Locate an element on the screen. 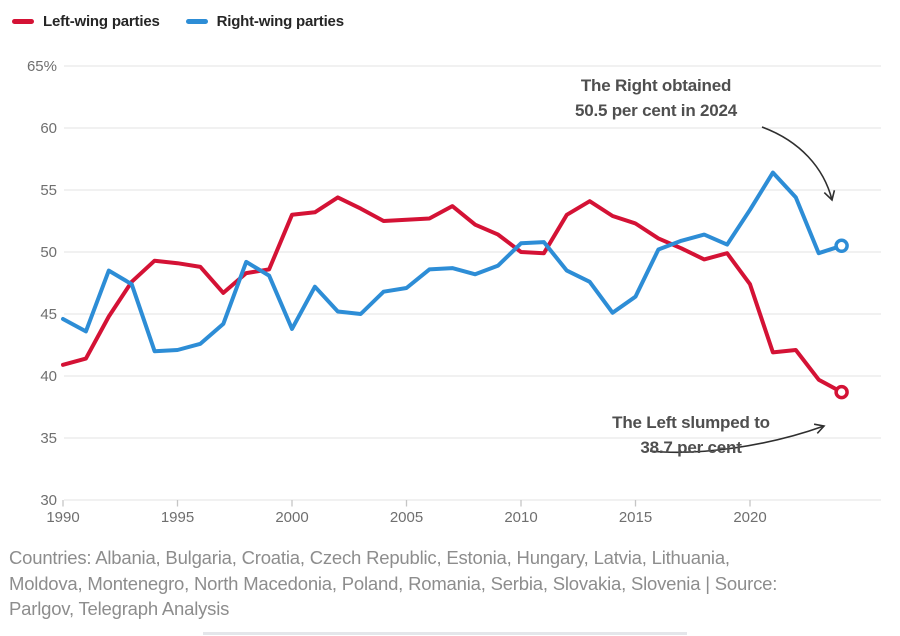 The height and width of the screenshot is (636, 900). right-series-swatch-icon is located at coordinates (196, 21).